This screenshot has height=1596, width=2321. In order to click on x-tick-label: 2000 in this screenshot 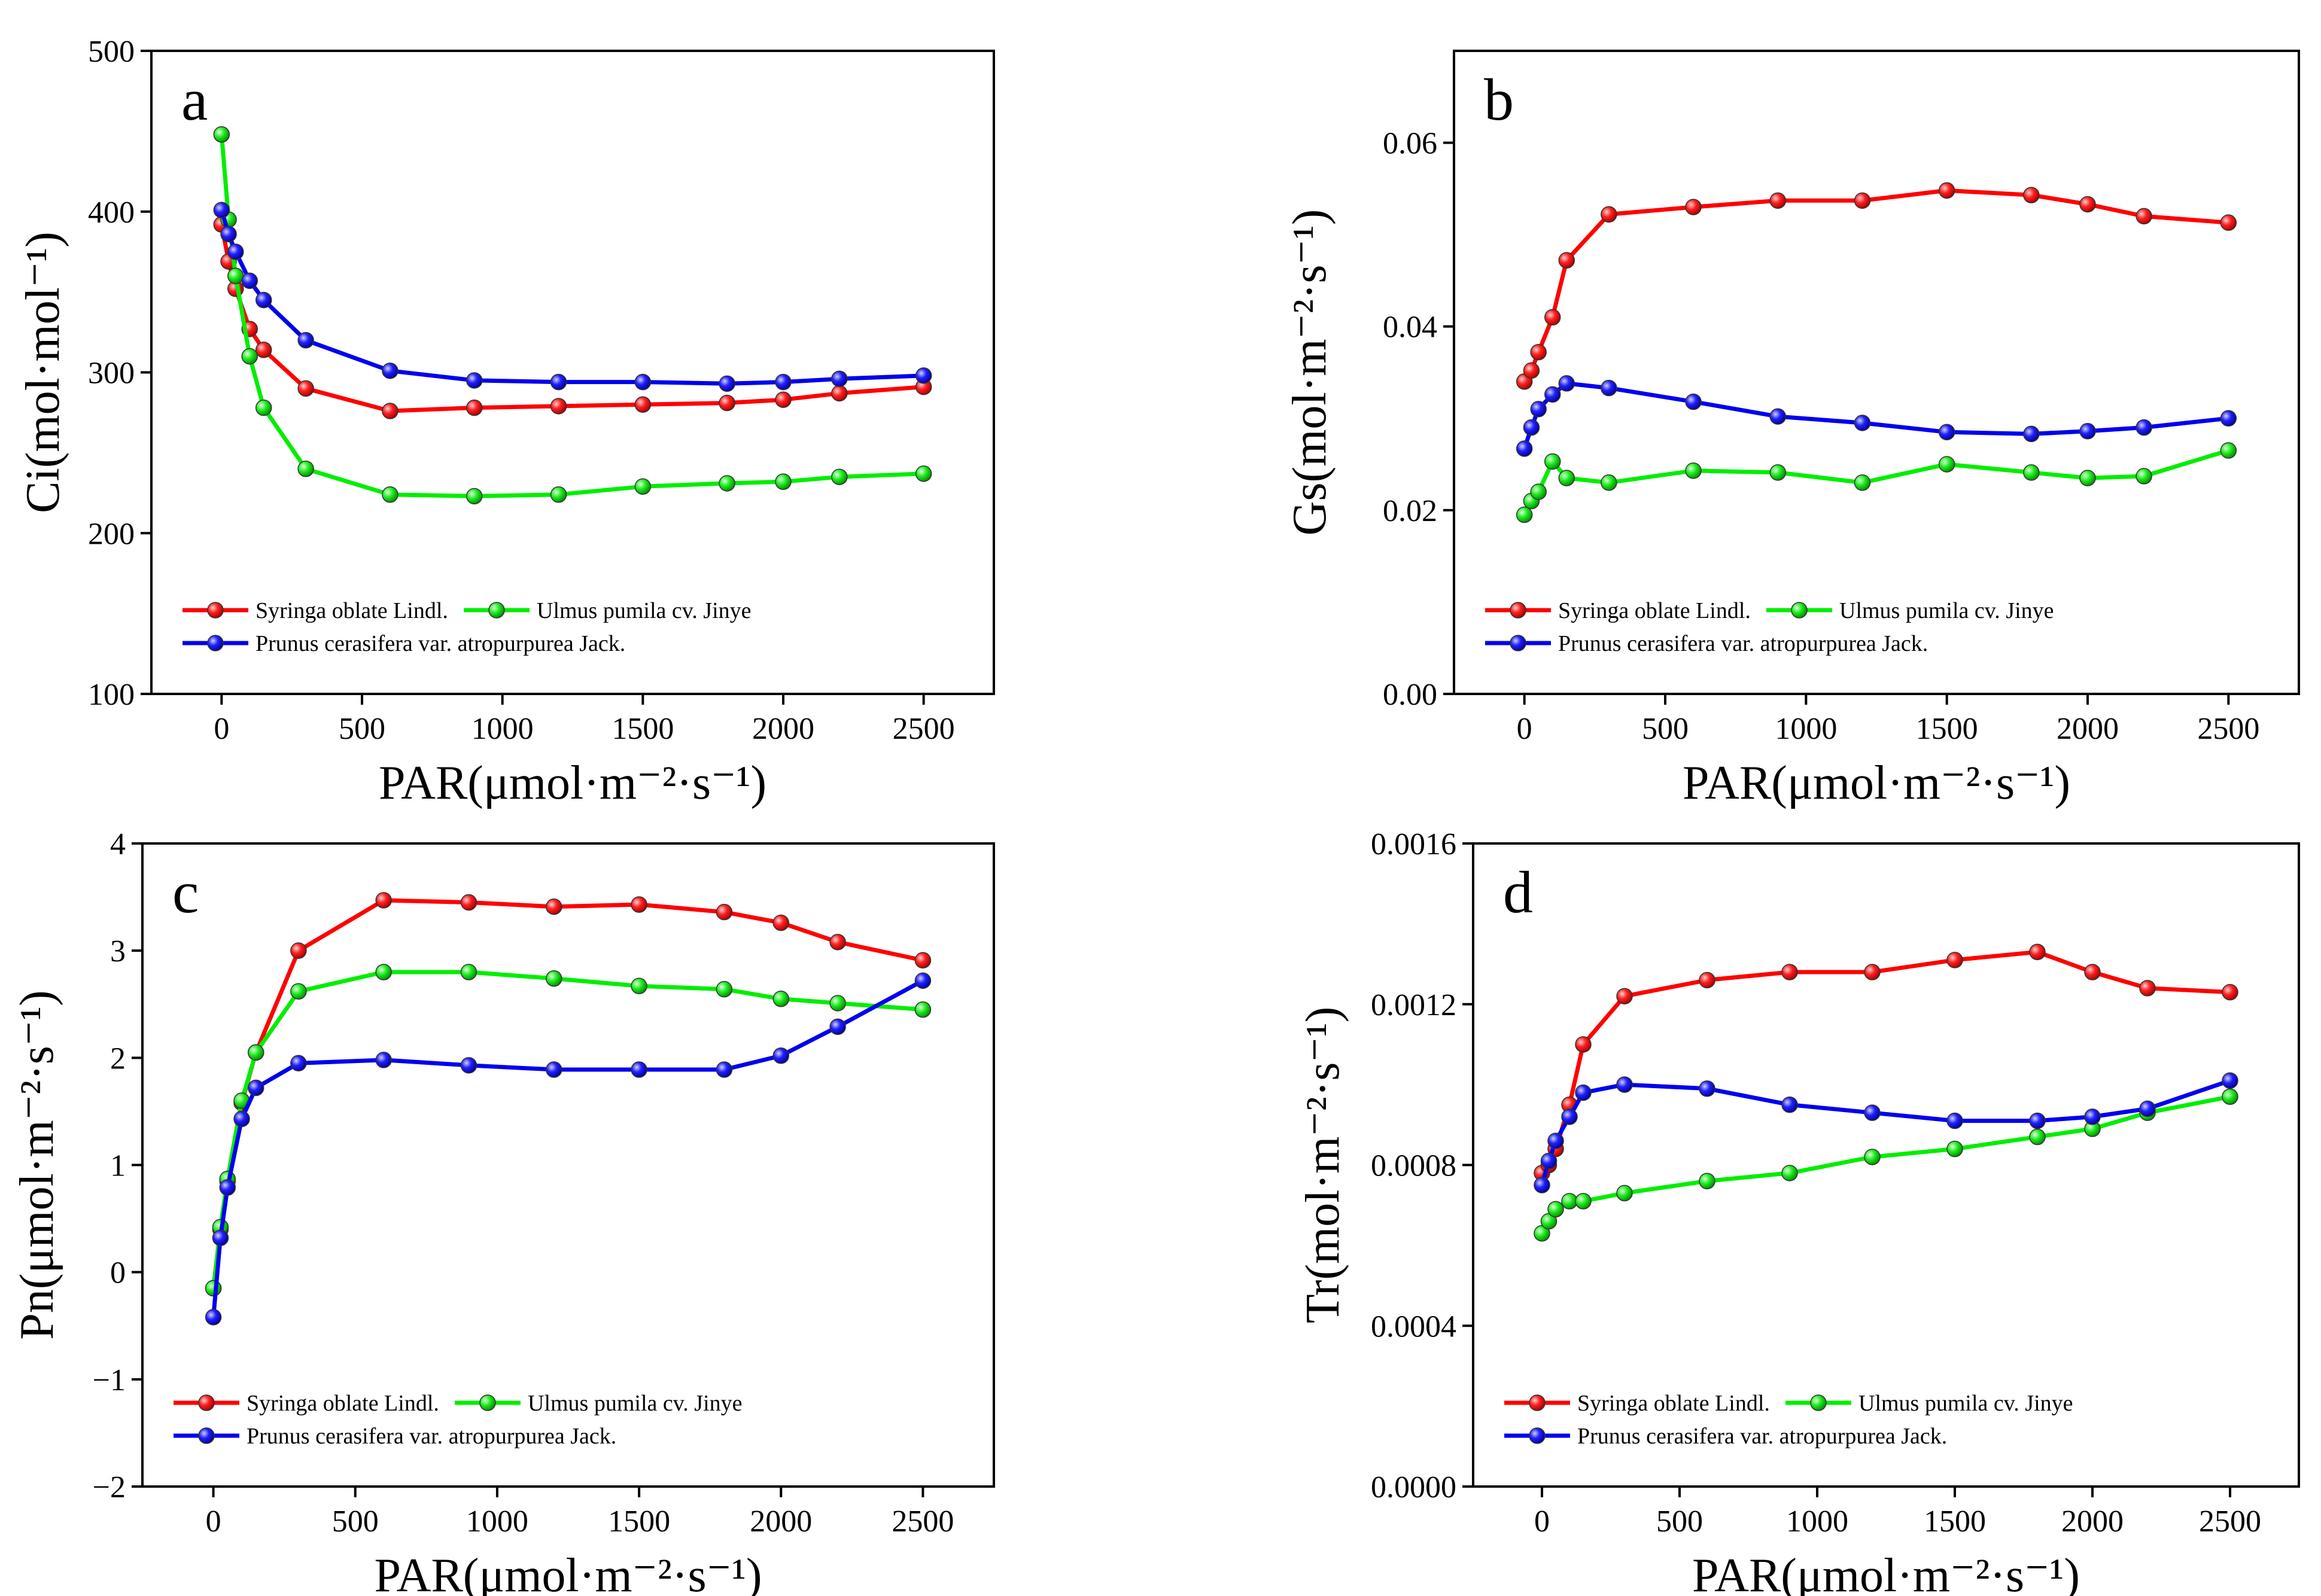, I will do `click(2088, 729)`.